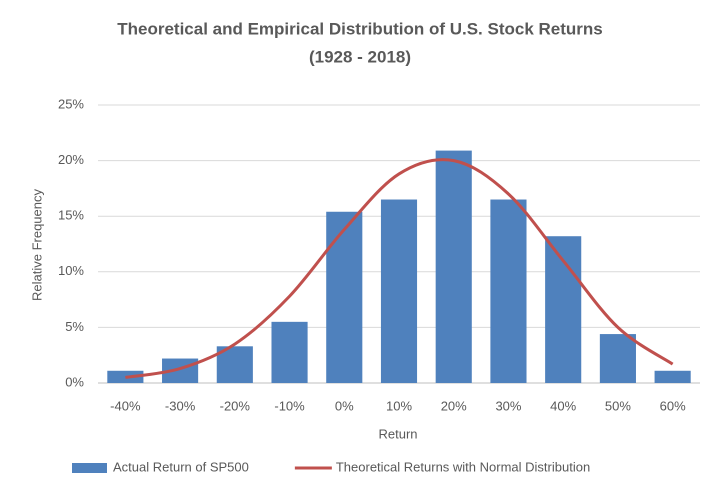  I want to click on y-tick-label: 0%, so click(74, 381).